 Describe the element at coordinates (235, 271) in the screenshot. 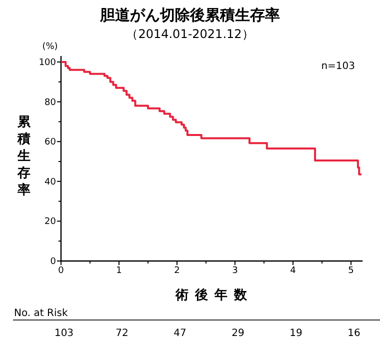

I see `x-tick-label: 3` at that location.